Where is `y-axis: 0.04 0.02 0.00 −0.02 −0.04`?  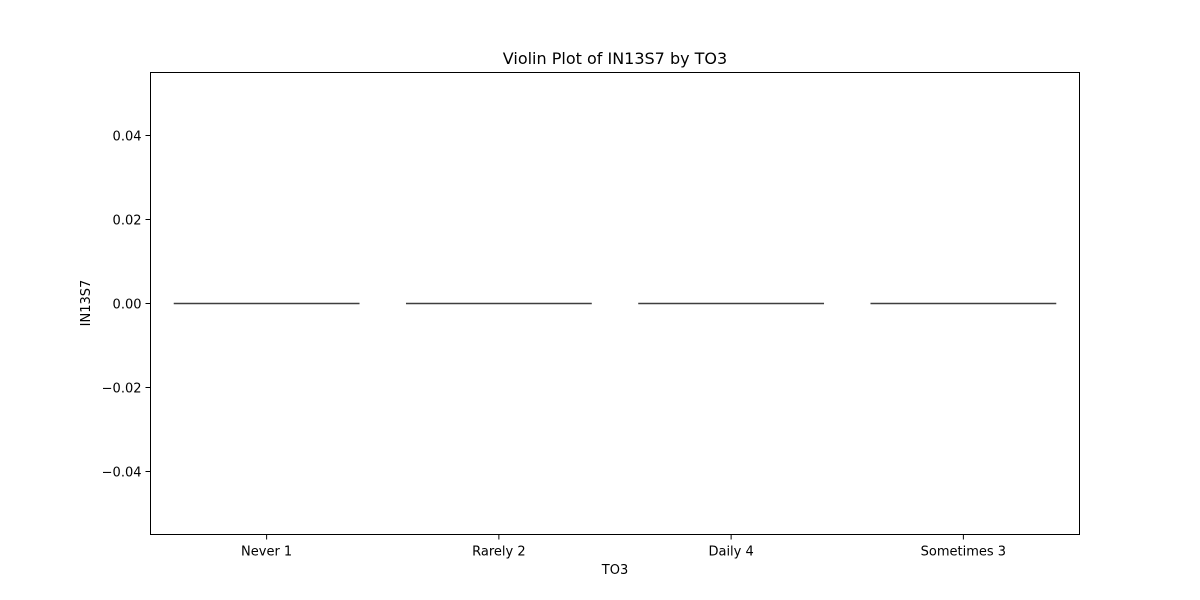 y-axis: 0.04 0.02 0.00 −0.02 −0.04 is located at coordinates (126, 305).